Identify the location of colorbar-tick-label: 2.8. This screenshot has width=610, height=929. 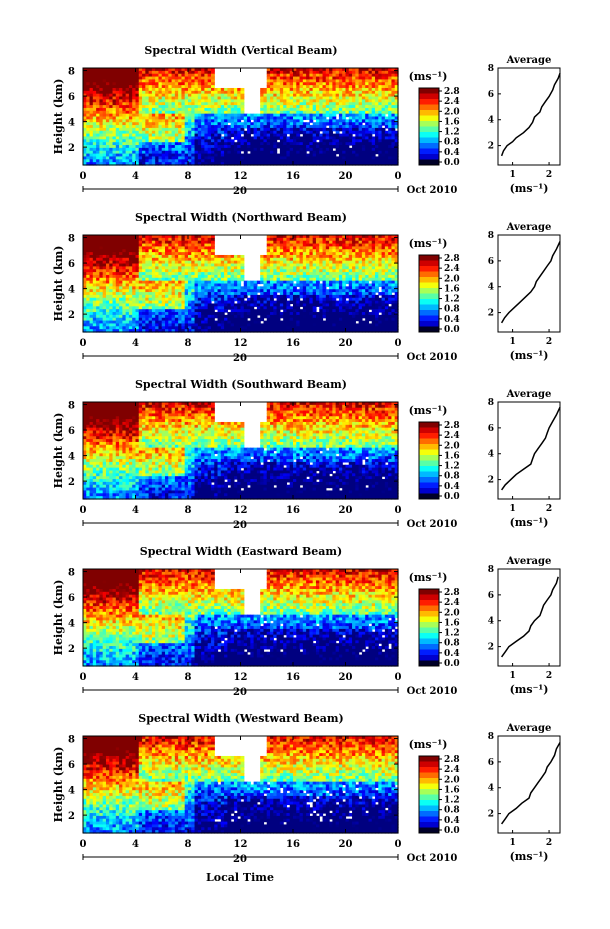
(452, 92).